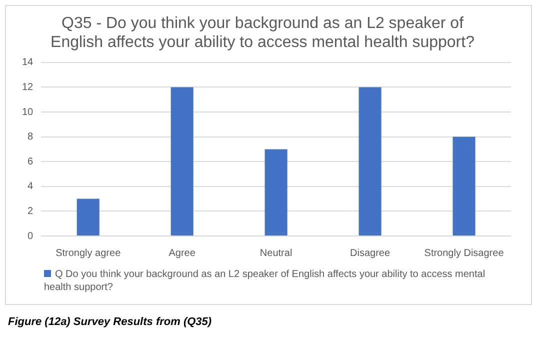 This screenshot has height=337, width=542. What do you see at coordinates (110, 322) in the screenshot?
I see `text: Figure (12a) Survey Results from (Q35)` at bounding box center [110, 322].